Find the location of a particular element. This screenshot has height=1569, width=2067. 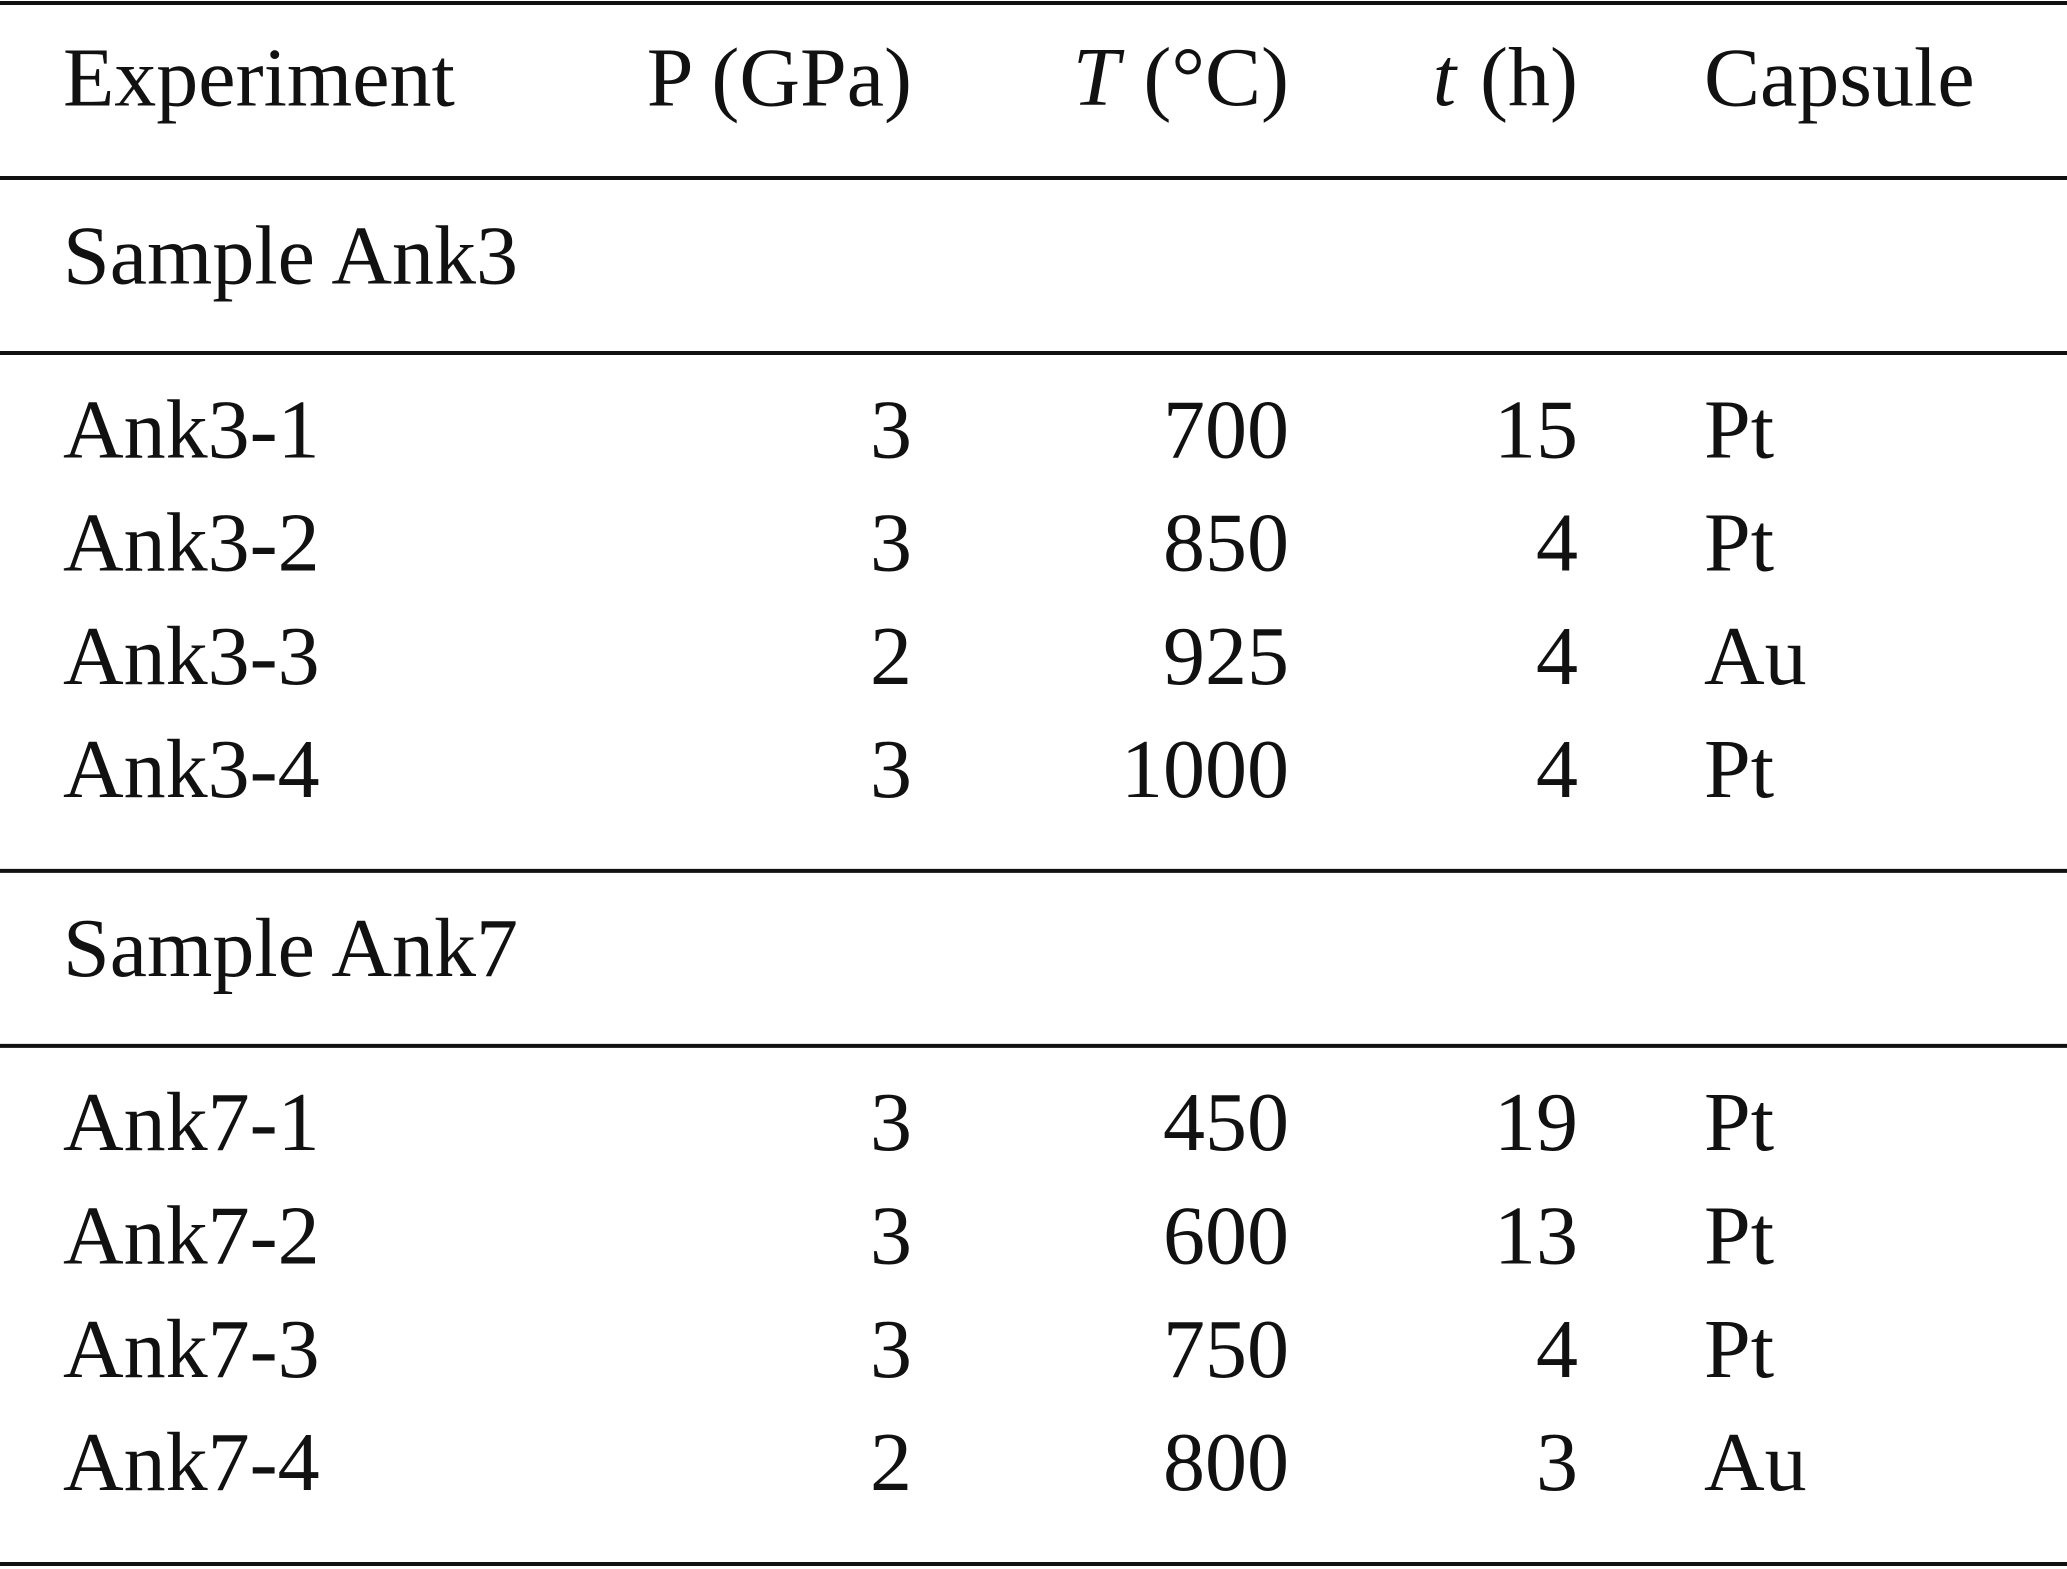

table-cell: 13 is located at coordinates (1536, 1235).